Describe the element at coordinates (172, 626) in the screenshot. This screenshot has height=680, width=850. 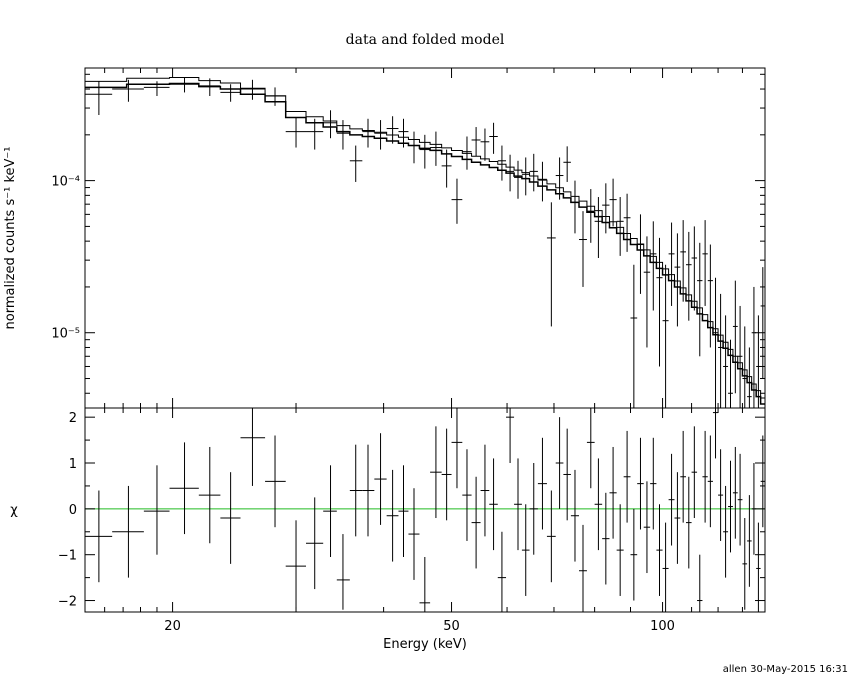
I see `x-tick-label: 20` at that location.